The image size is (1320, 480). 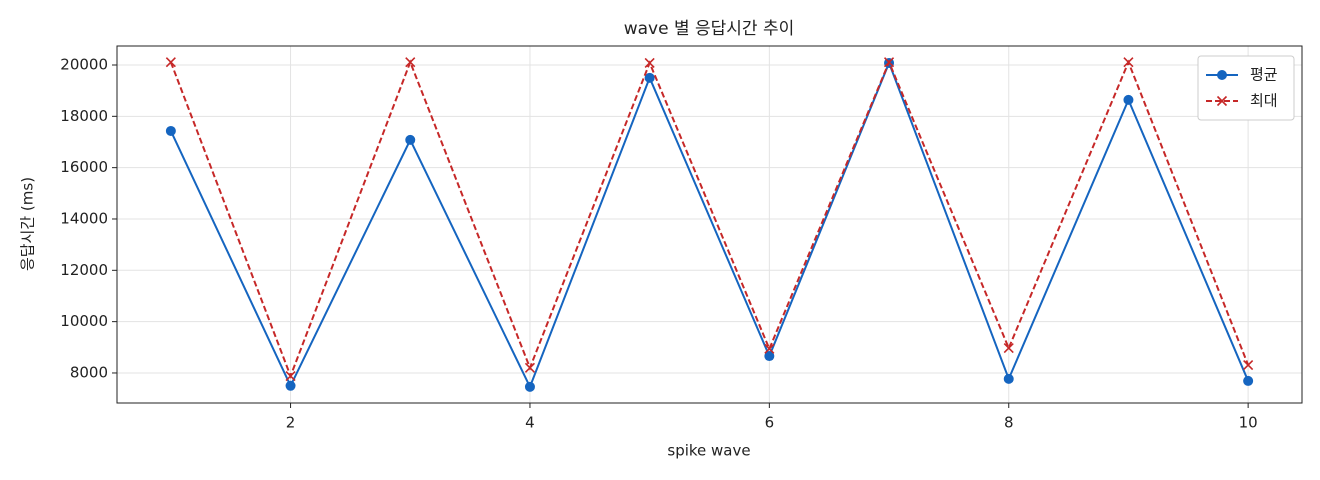 I want to click on y-tick-label: 16000, so click(x=84, y=167).